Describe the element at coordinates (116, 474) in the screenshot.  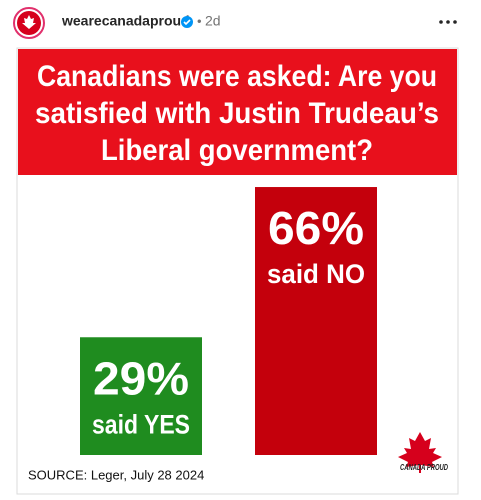
I see `source: SOURCE: Leger, July 28 2024` at that location.